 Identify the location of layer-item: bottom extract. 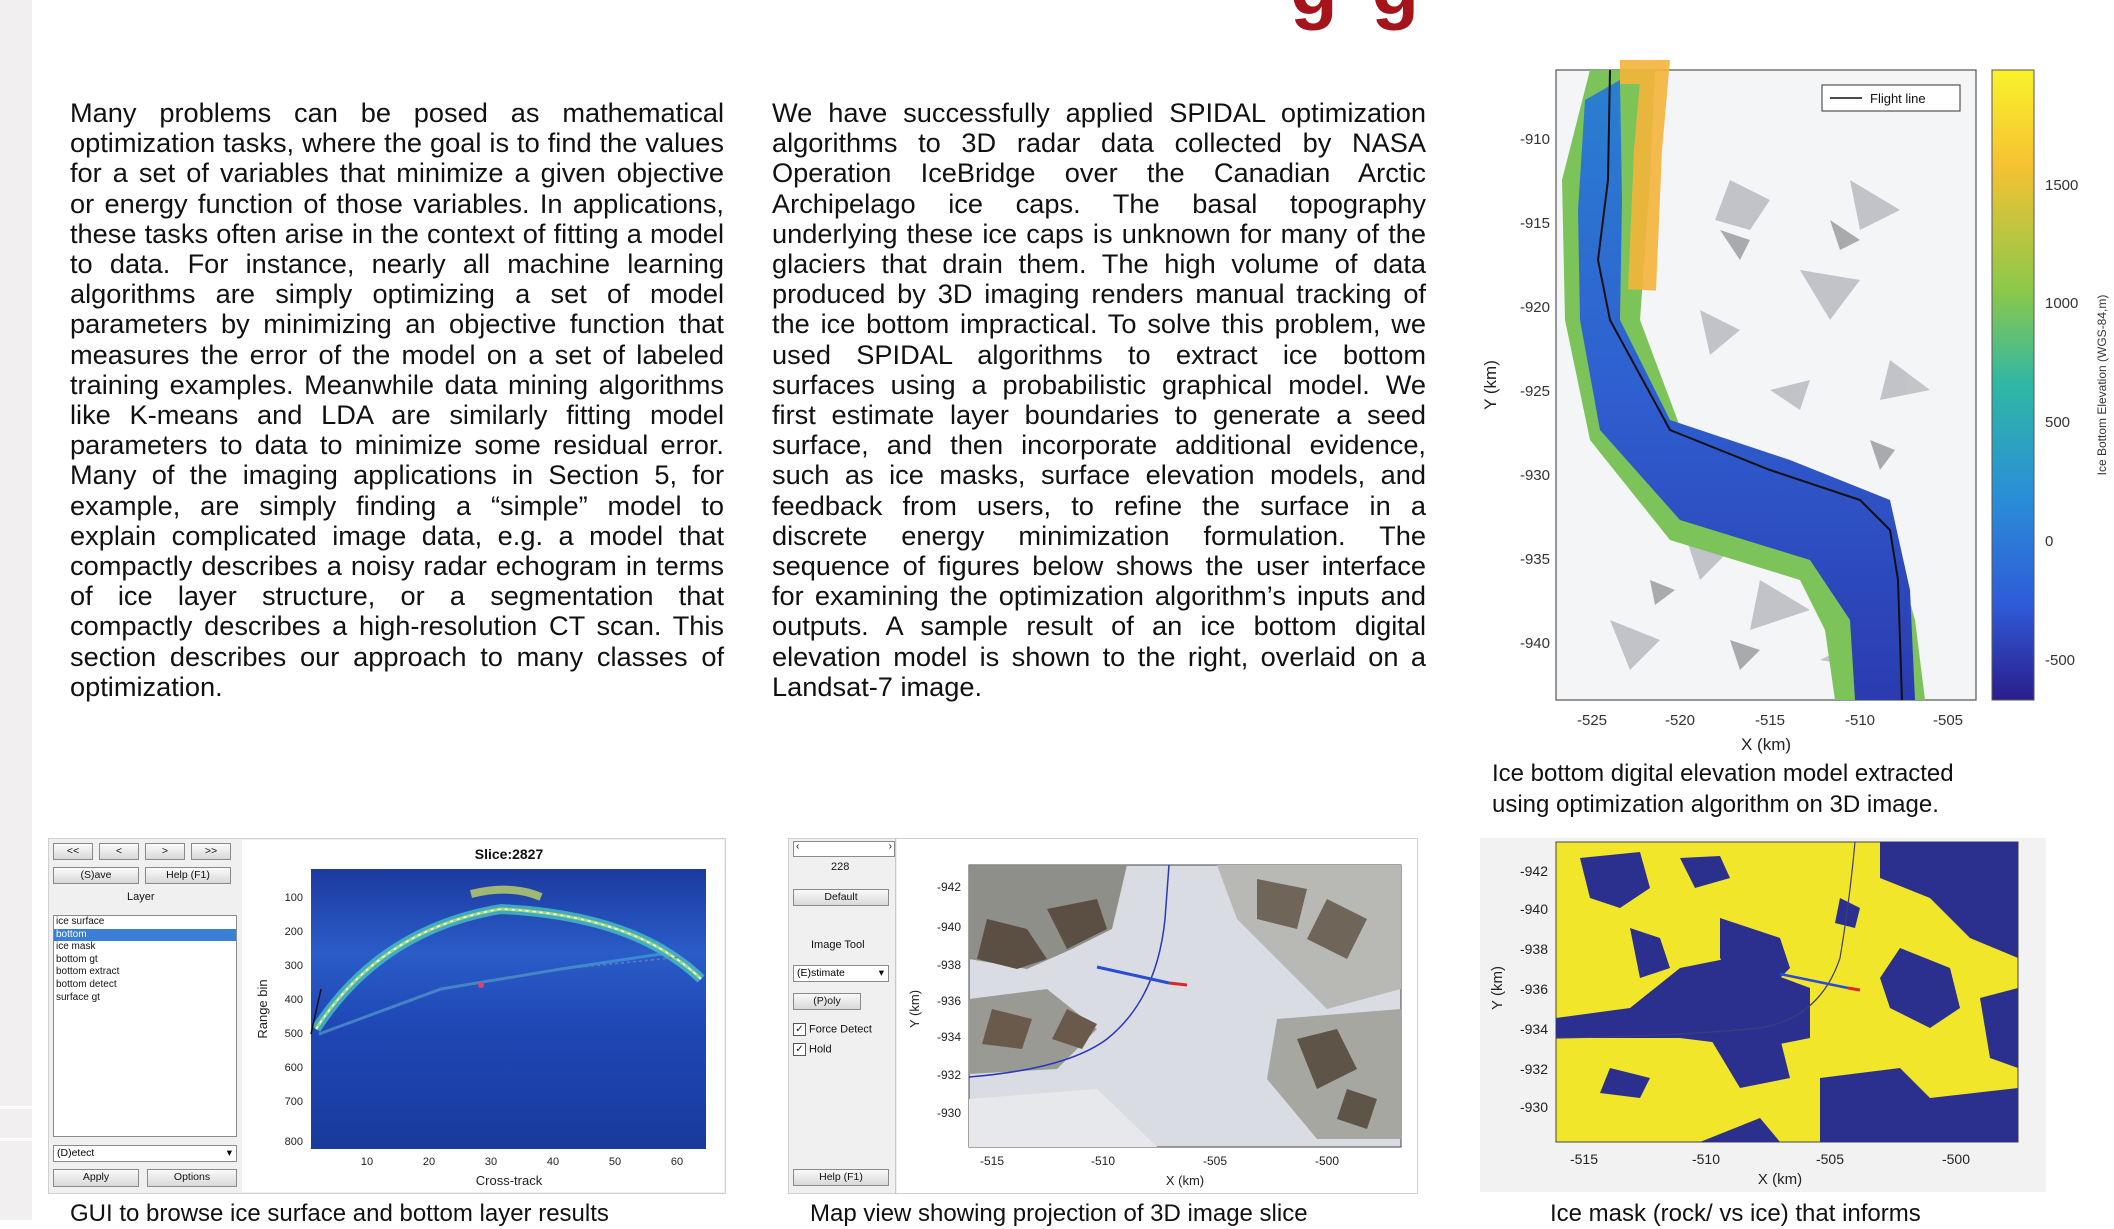
(88, 972).